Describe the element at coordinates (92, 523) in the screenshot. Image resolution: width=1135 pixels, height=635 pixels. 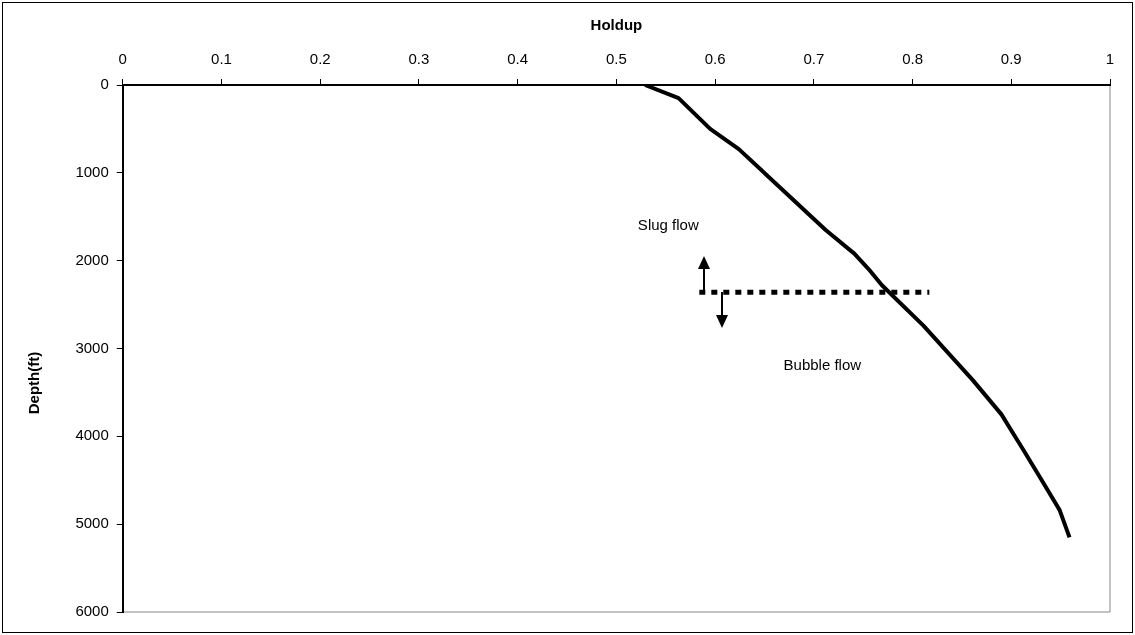
I see `y-tick-label: 5000` at that location.